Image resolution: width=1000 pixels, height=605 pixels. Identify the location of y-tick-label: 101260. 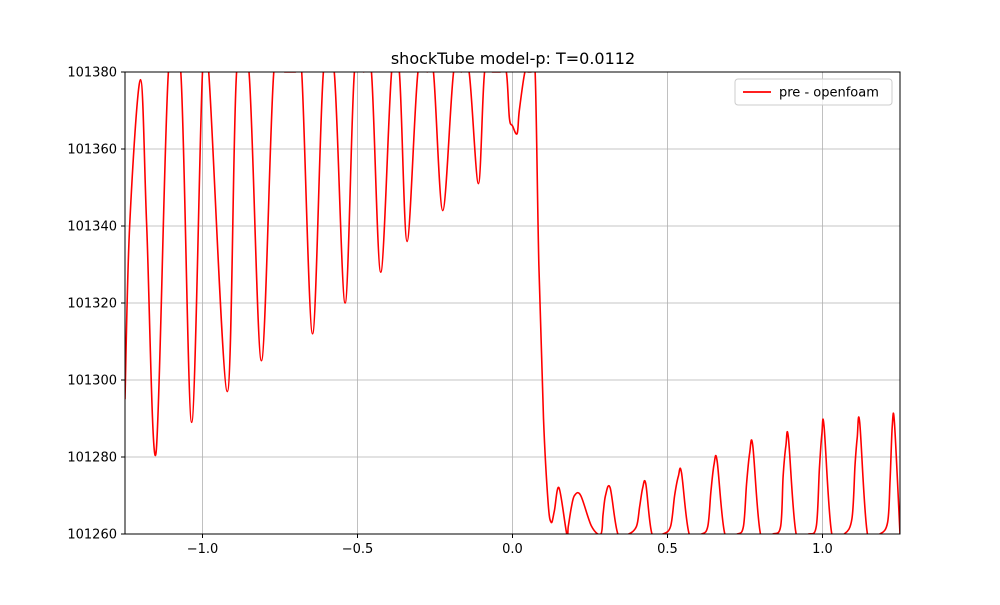
(92, 535).